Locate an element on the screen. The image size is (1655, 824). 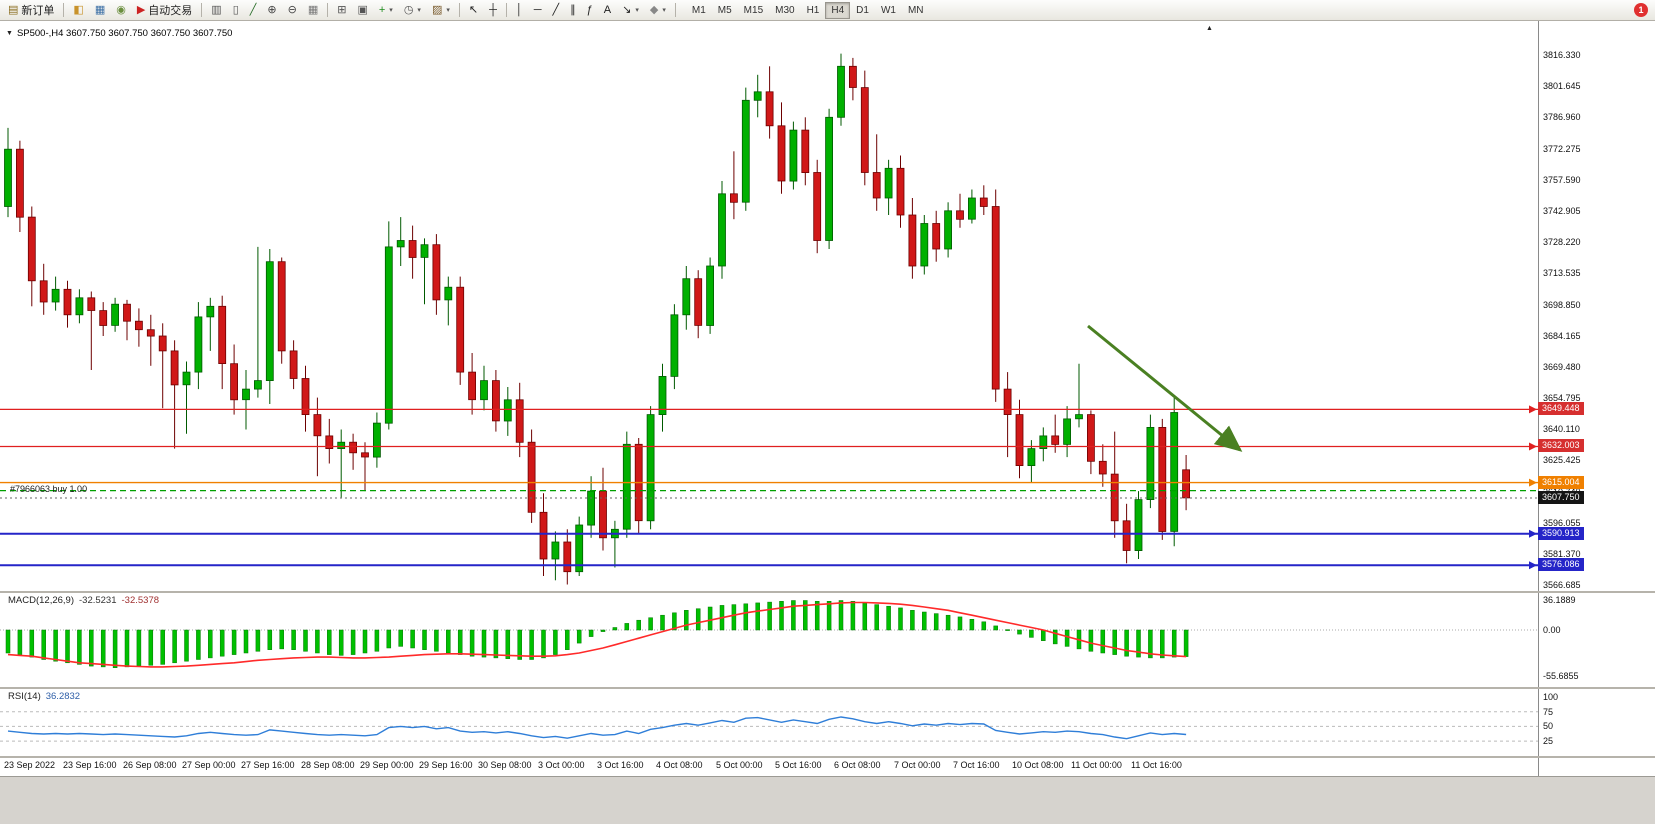
timeframe-w1: W1 is located at coordinates (888, 10).